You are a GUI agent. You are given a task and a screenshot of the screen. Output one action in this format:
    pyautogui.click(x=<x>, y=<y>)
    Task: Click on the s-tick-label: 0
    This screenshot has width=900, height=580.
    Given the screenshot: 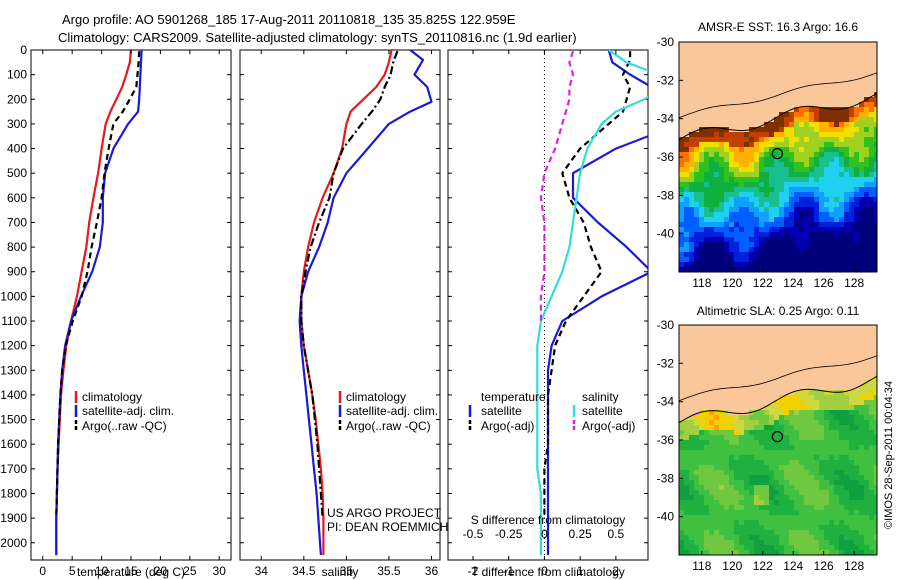 What is the action you would take?
    pyautogui.click(x=544, y=534)
    